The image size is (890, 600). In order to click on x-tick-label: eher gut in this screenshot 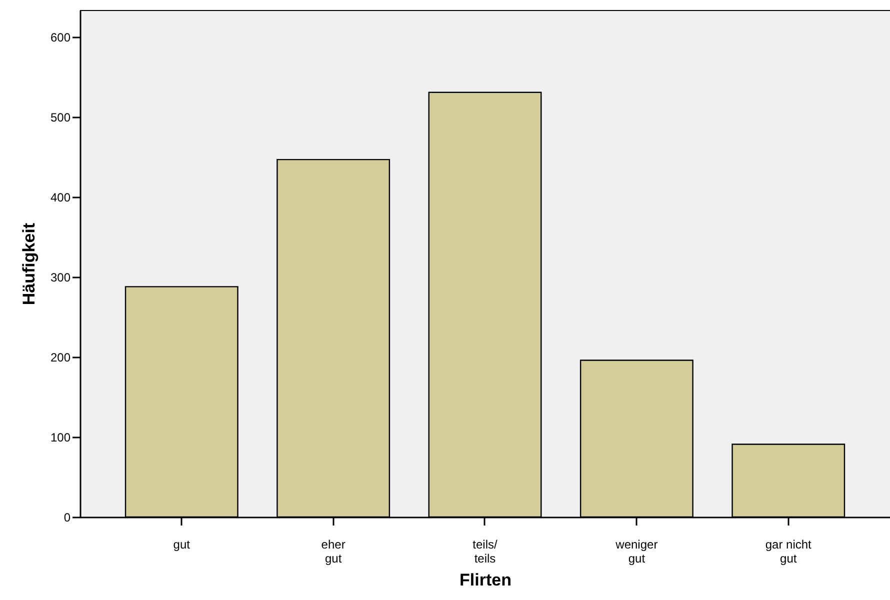, I will do `click(333, 552)`.